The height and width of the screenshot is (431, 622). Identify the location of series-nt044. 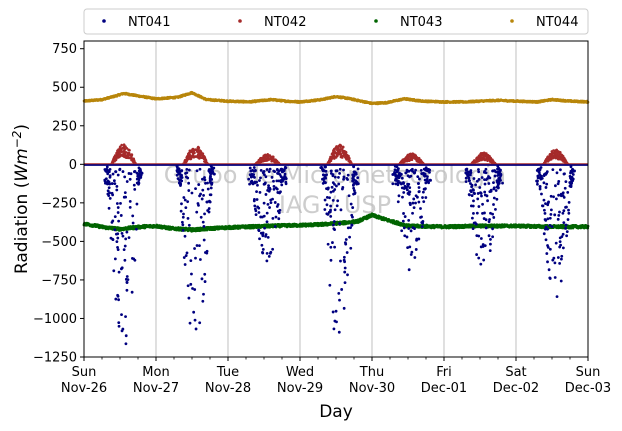
(336, 98).